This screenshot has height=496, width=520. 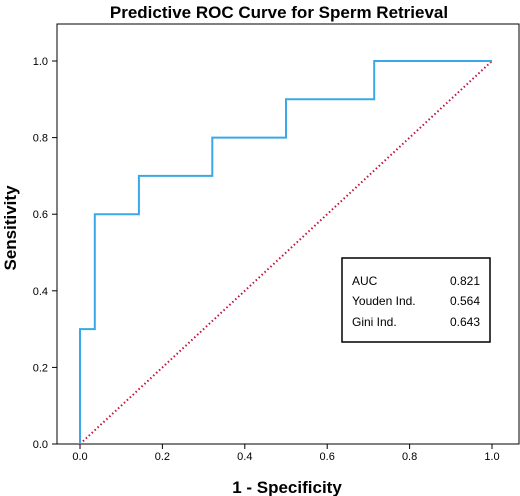 What do you see at coordinates (40, 368) in the screenshot?
I see `y-tick-label: 0.2` at bounding box center [40, 368].